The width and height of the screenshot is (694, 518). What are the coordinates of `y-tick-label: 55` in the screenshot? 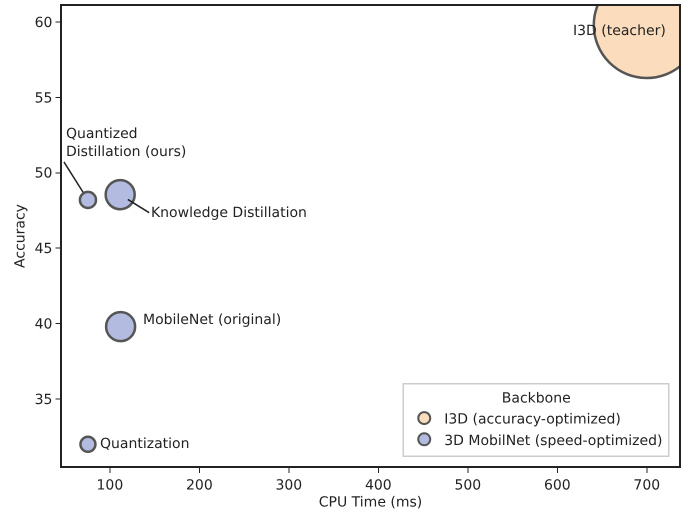 It's located at (43, 98).